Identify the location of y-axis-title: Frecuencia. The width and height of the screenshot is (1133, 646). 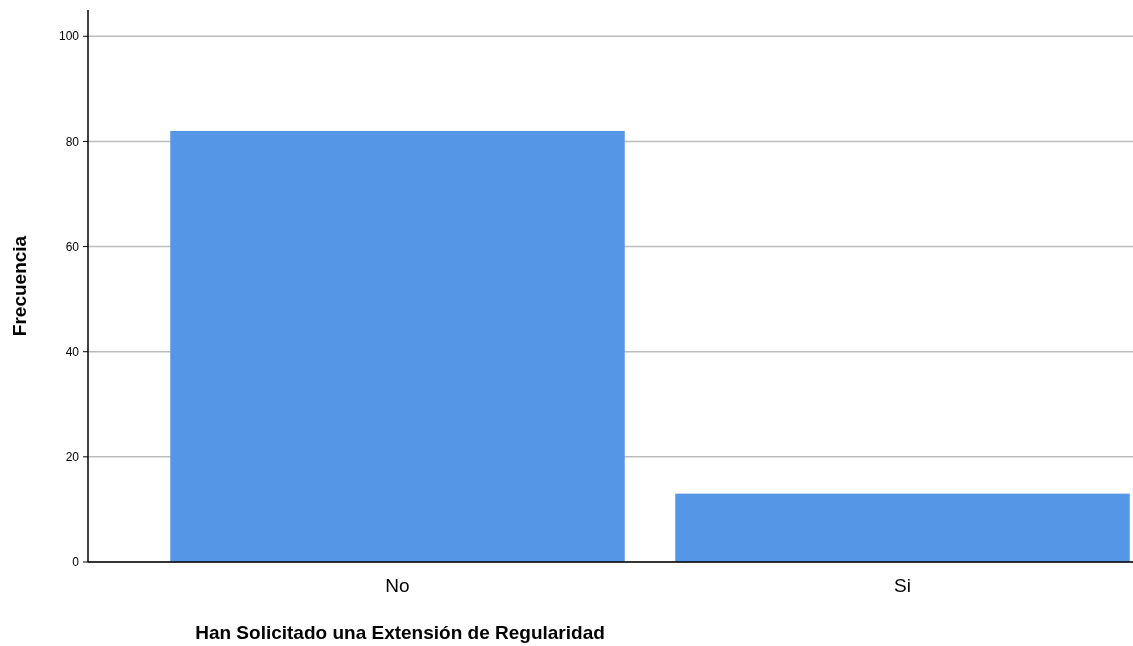
(19, 286).